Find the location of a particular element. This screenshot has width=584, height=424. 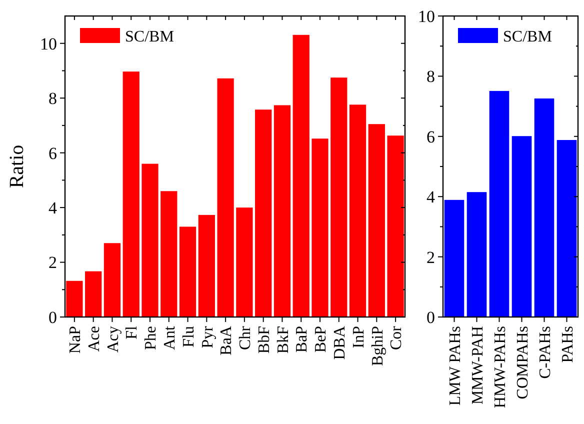

y-axis-title: Ratio is located at coordinates (17, 166).